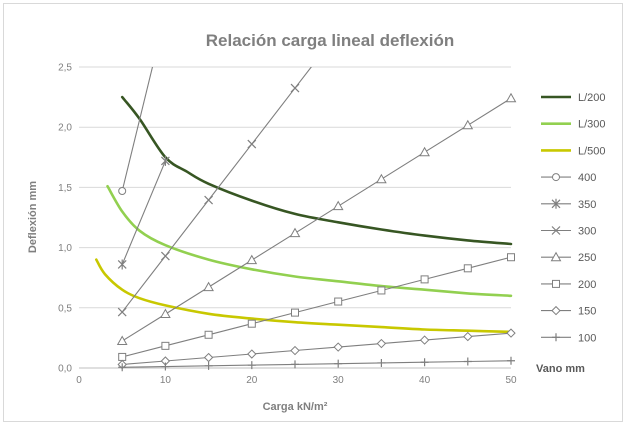  What do you see at coordinates (65, 308) in the screenshot?
I see `y-tick-label: 0,5` at bounding box center [65, 308].